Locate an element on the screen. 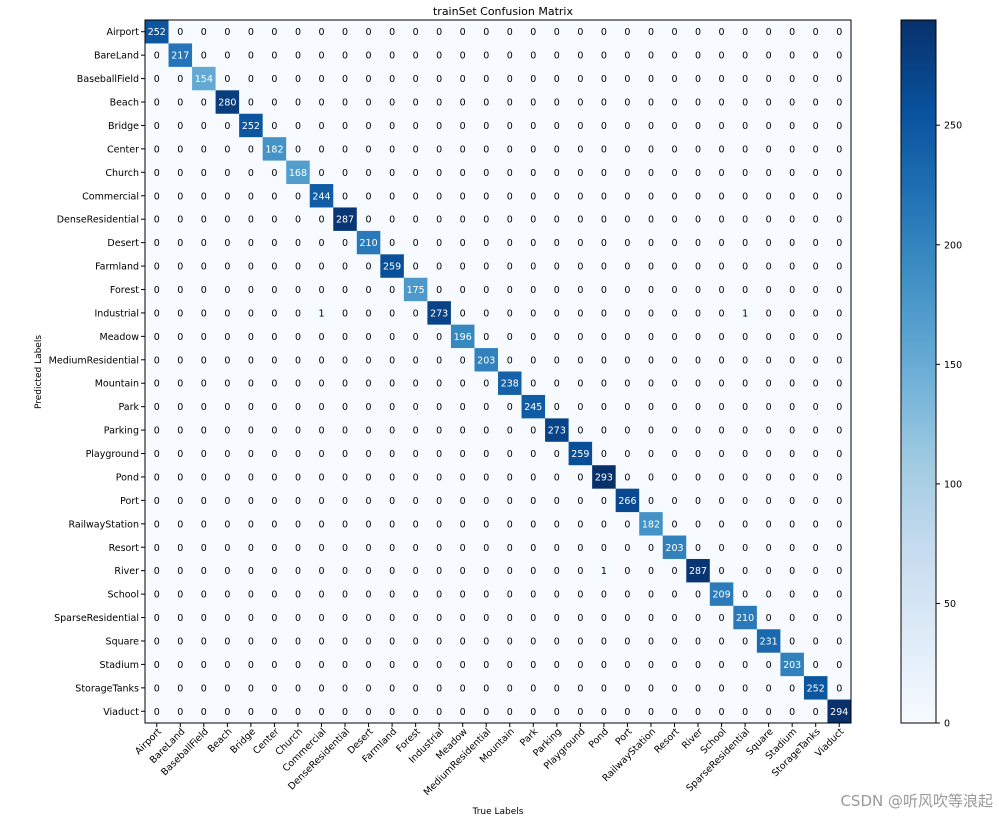 This screenshot has height=819, width=999. y-tick-label: SparseResidential is located at coordinates (96, 618).